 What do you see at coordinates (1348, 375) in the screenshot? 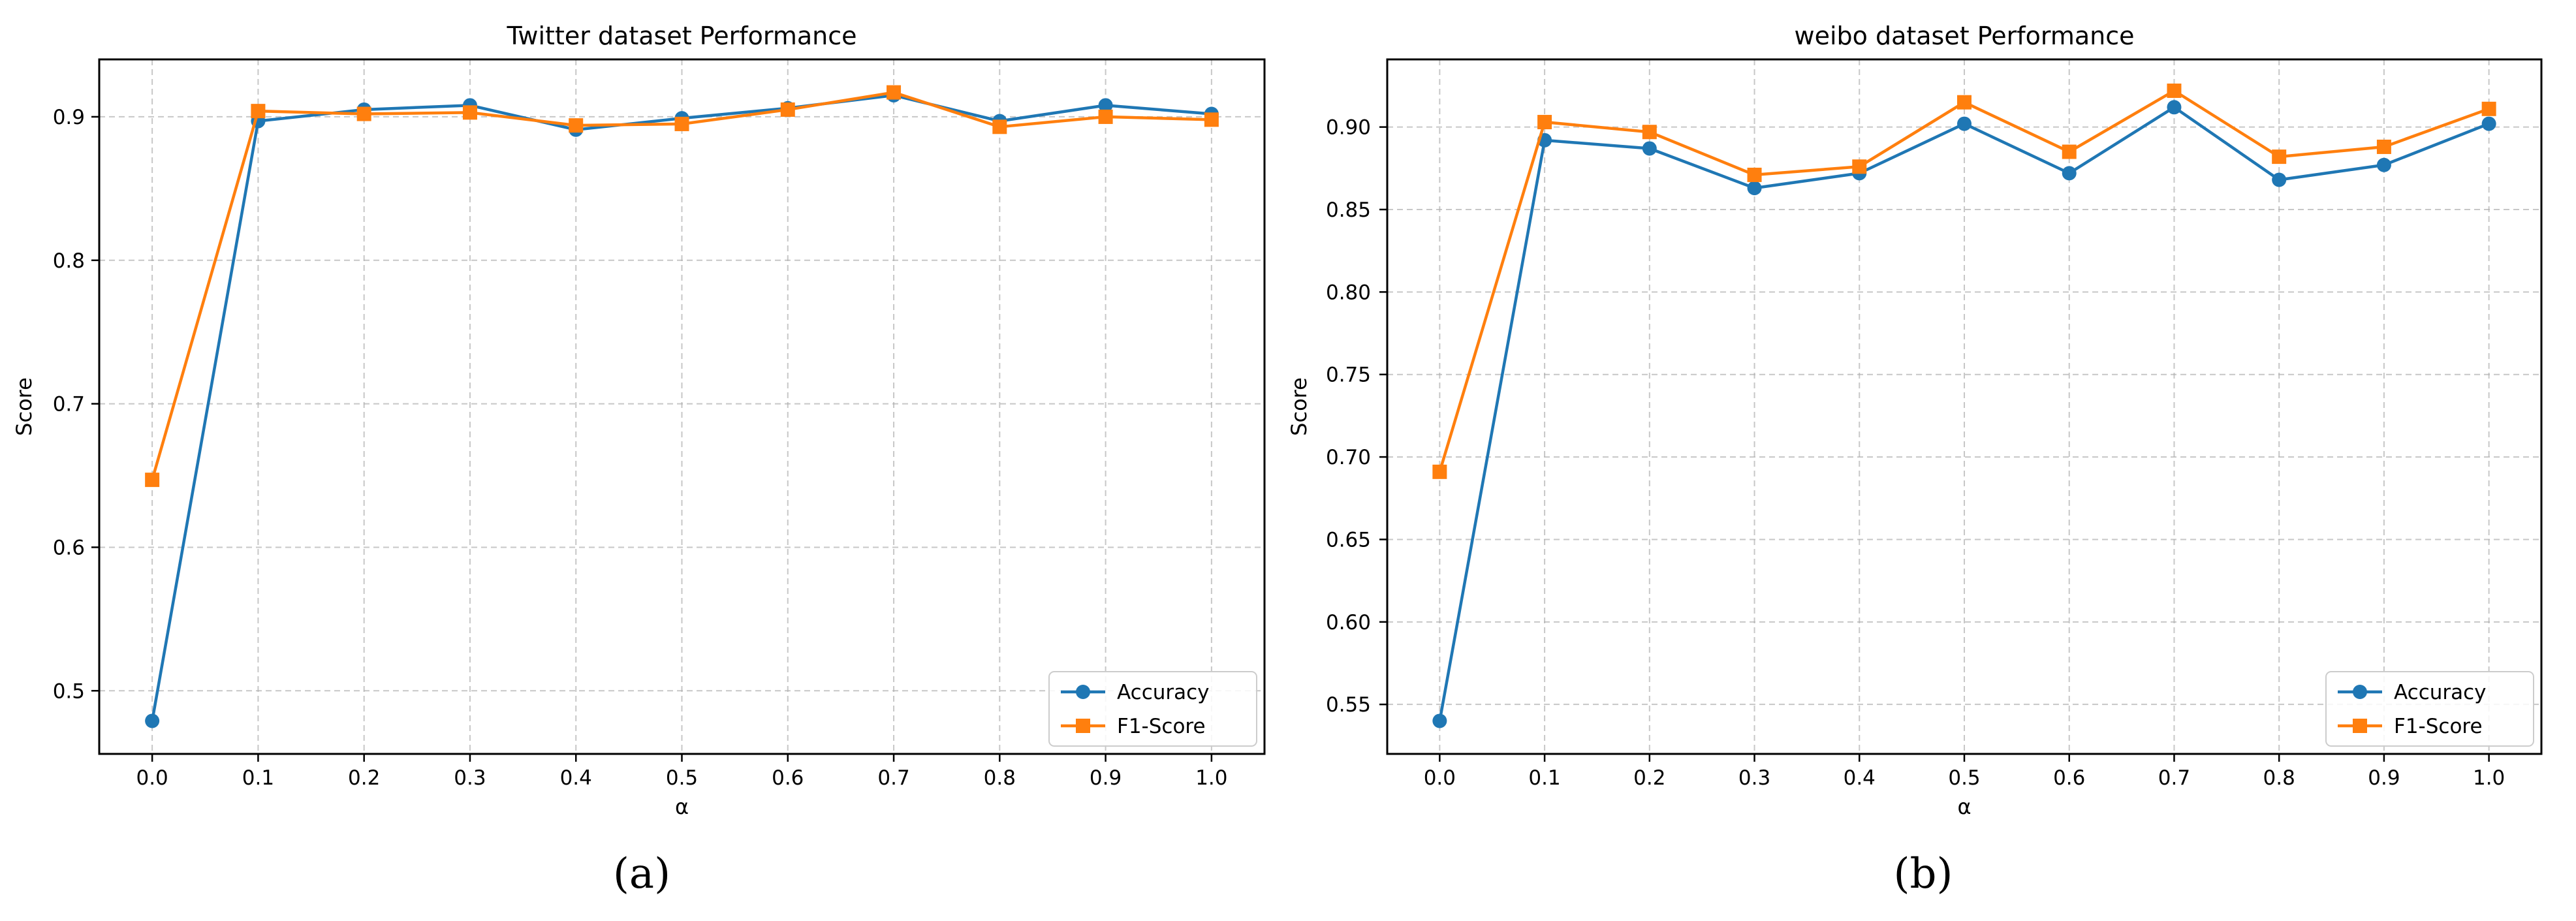
I see `y-tick-label: 0.75` at bounding box center [1348, 375].